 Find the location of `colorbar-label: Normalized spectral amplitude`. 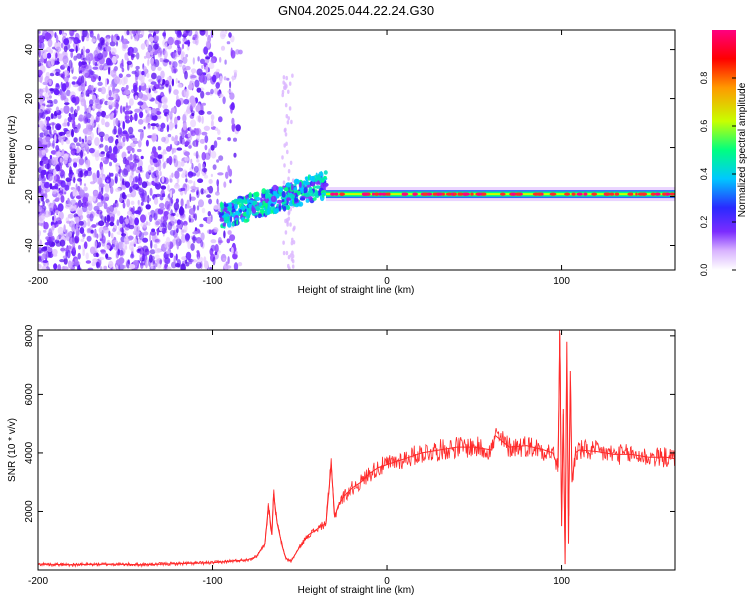

colorbar-label: Normalized spectral amplitude is located at coordinates (742, 149).